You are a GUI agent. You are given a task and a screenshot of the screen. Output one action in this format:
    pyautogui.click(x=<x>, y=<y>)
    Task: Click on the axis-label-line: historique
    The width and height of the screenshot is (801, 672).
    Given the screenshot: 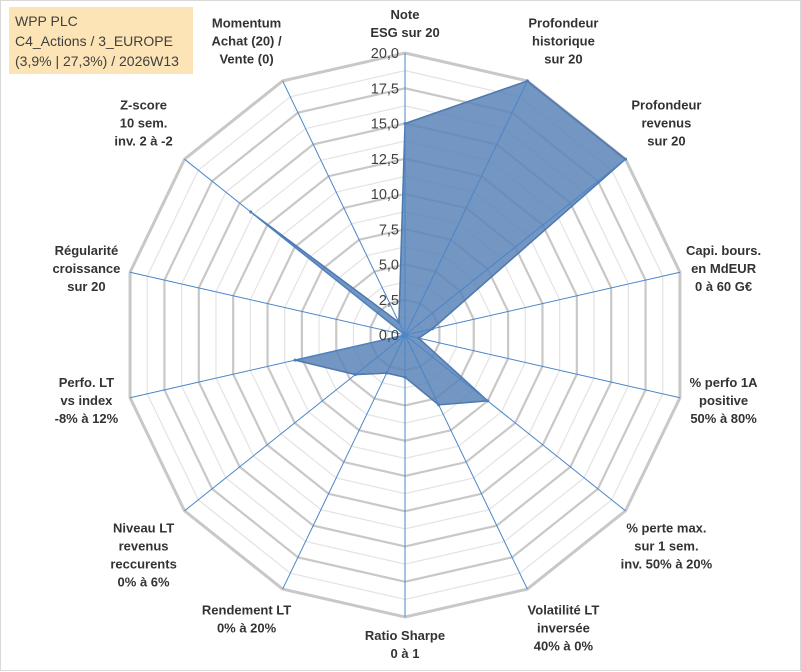 What is the action you would take?
    pyautogui.click(x=563, y=40)
    